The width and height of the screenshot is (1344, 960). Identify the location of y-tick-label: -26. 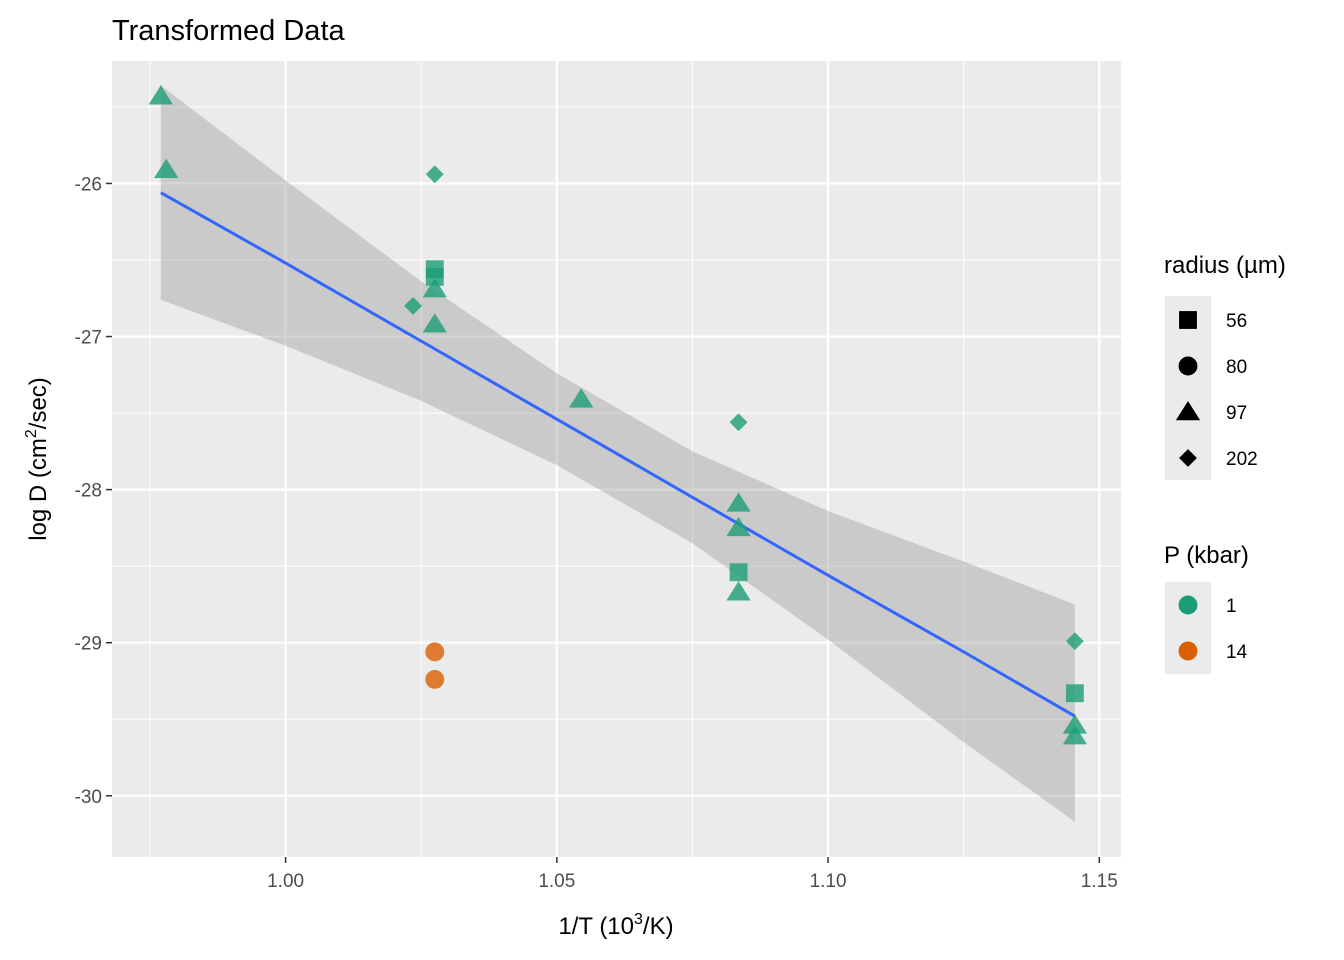
(88, 184).